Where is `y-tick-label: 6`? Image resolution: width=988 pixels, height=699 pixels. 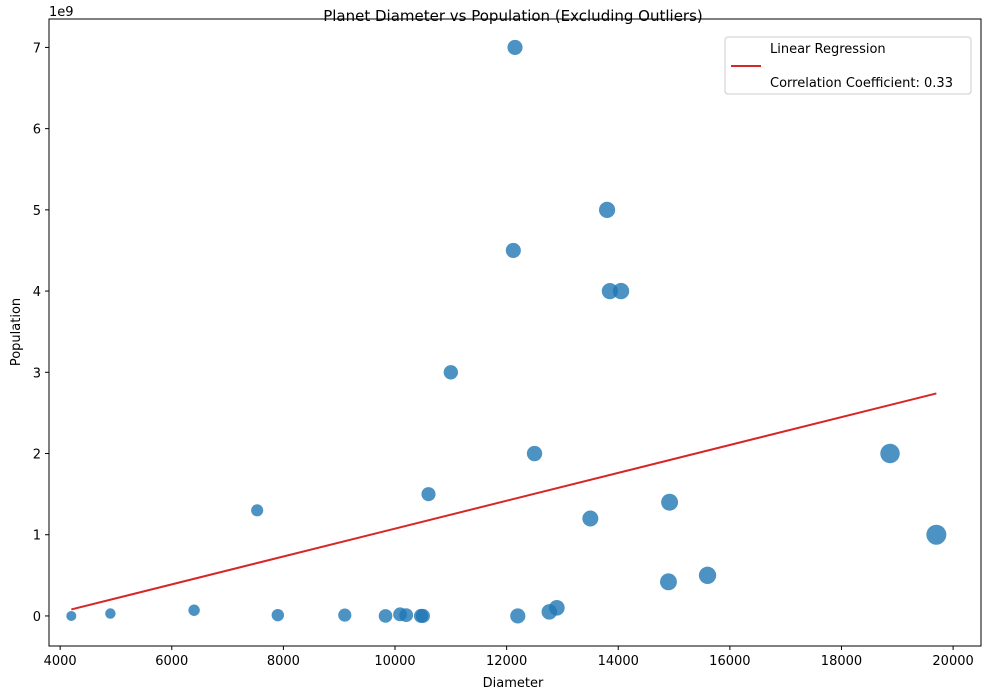 y-tick-label: 6 is located at coordinates (37, 130).